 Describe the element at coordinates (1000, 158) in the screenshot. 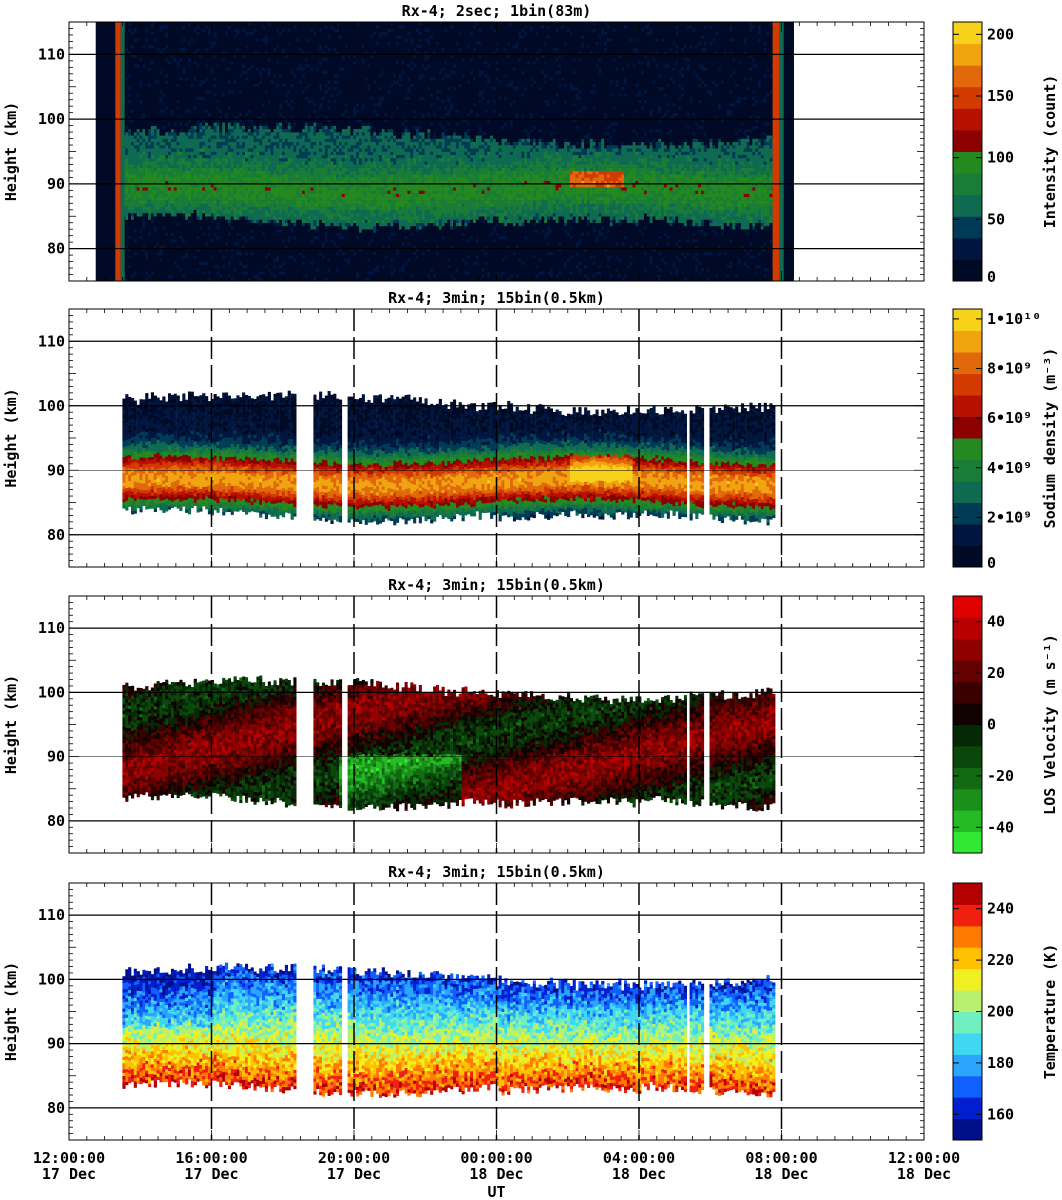

I see `colorbar-tick-label: 100` at that location.